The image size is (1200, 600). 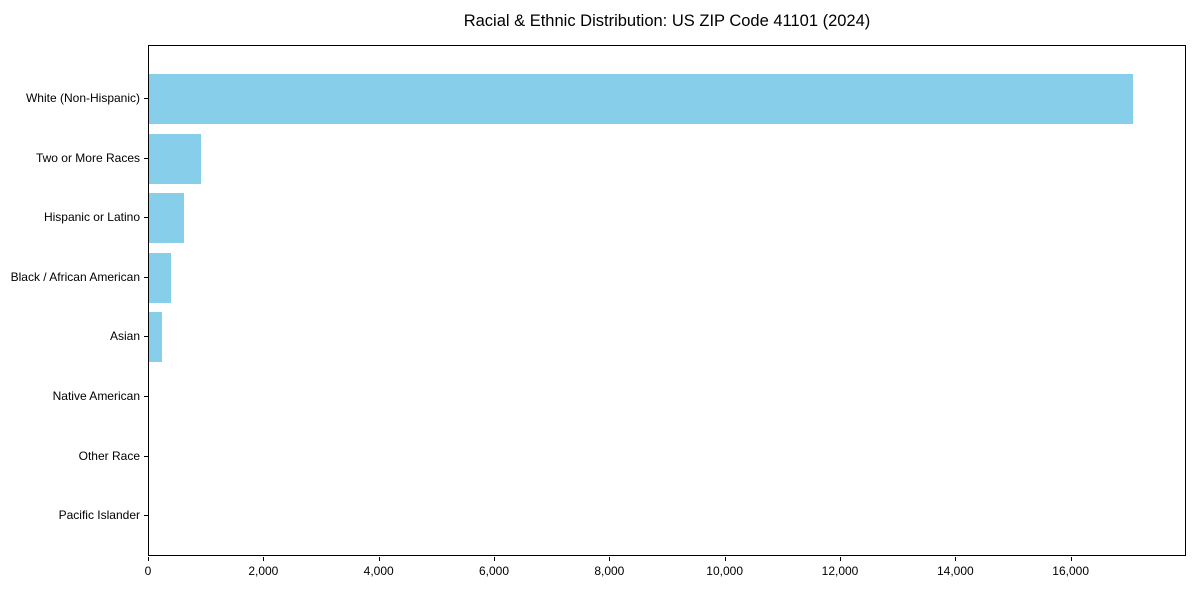 I want to click on x-tick-label: 16,000, so click(x=1071, y=571).